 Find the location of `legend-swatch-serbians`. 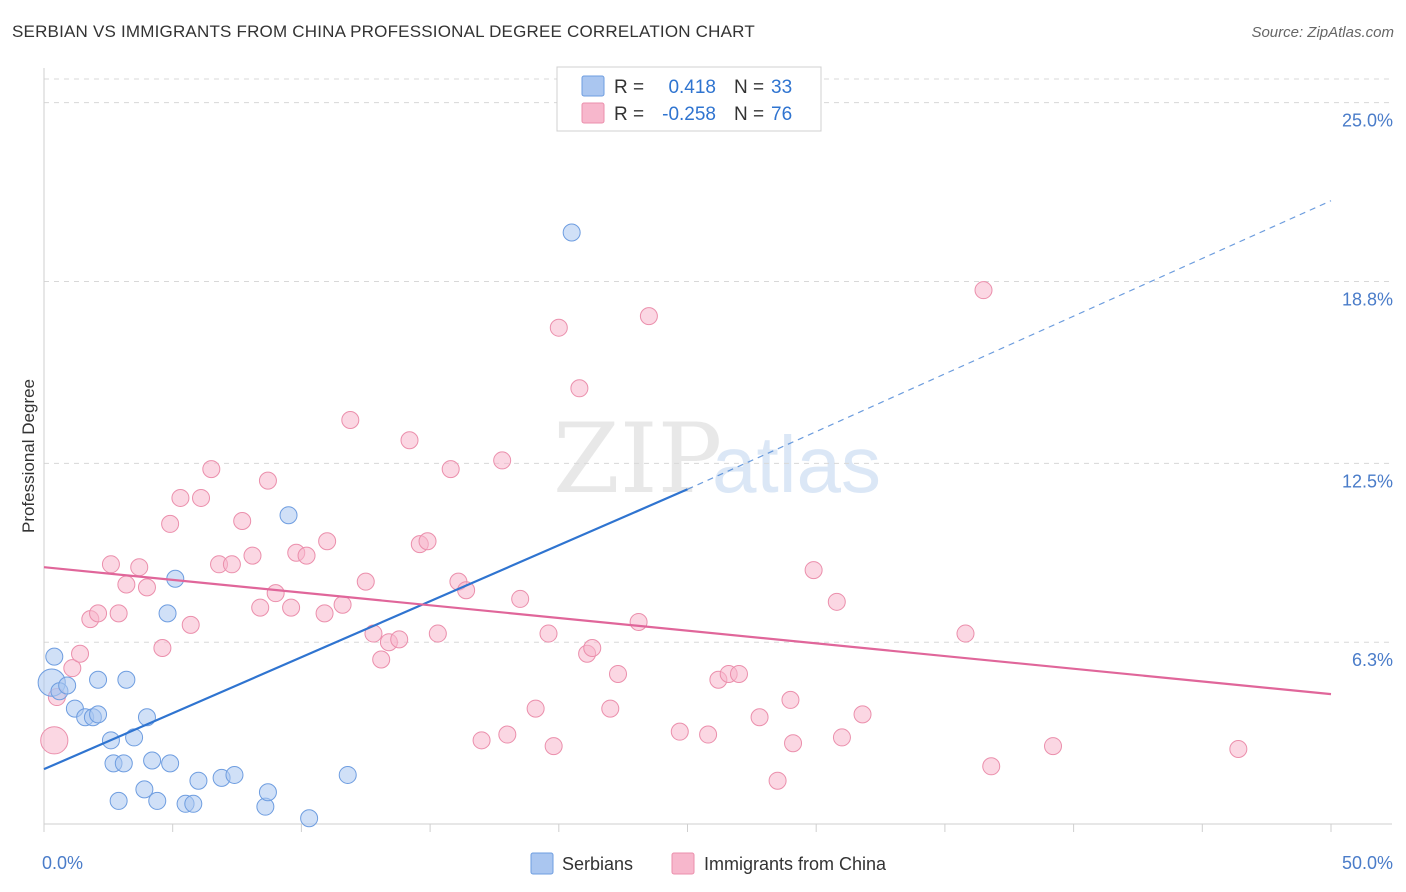

legend-swatch-serbians is located at coordinates (593, 86).